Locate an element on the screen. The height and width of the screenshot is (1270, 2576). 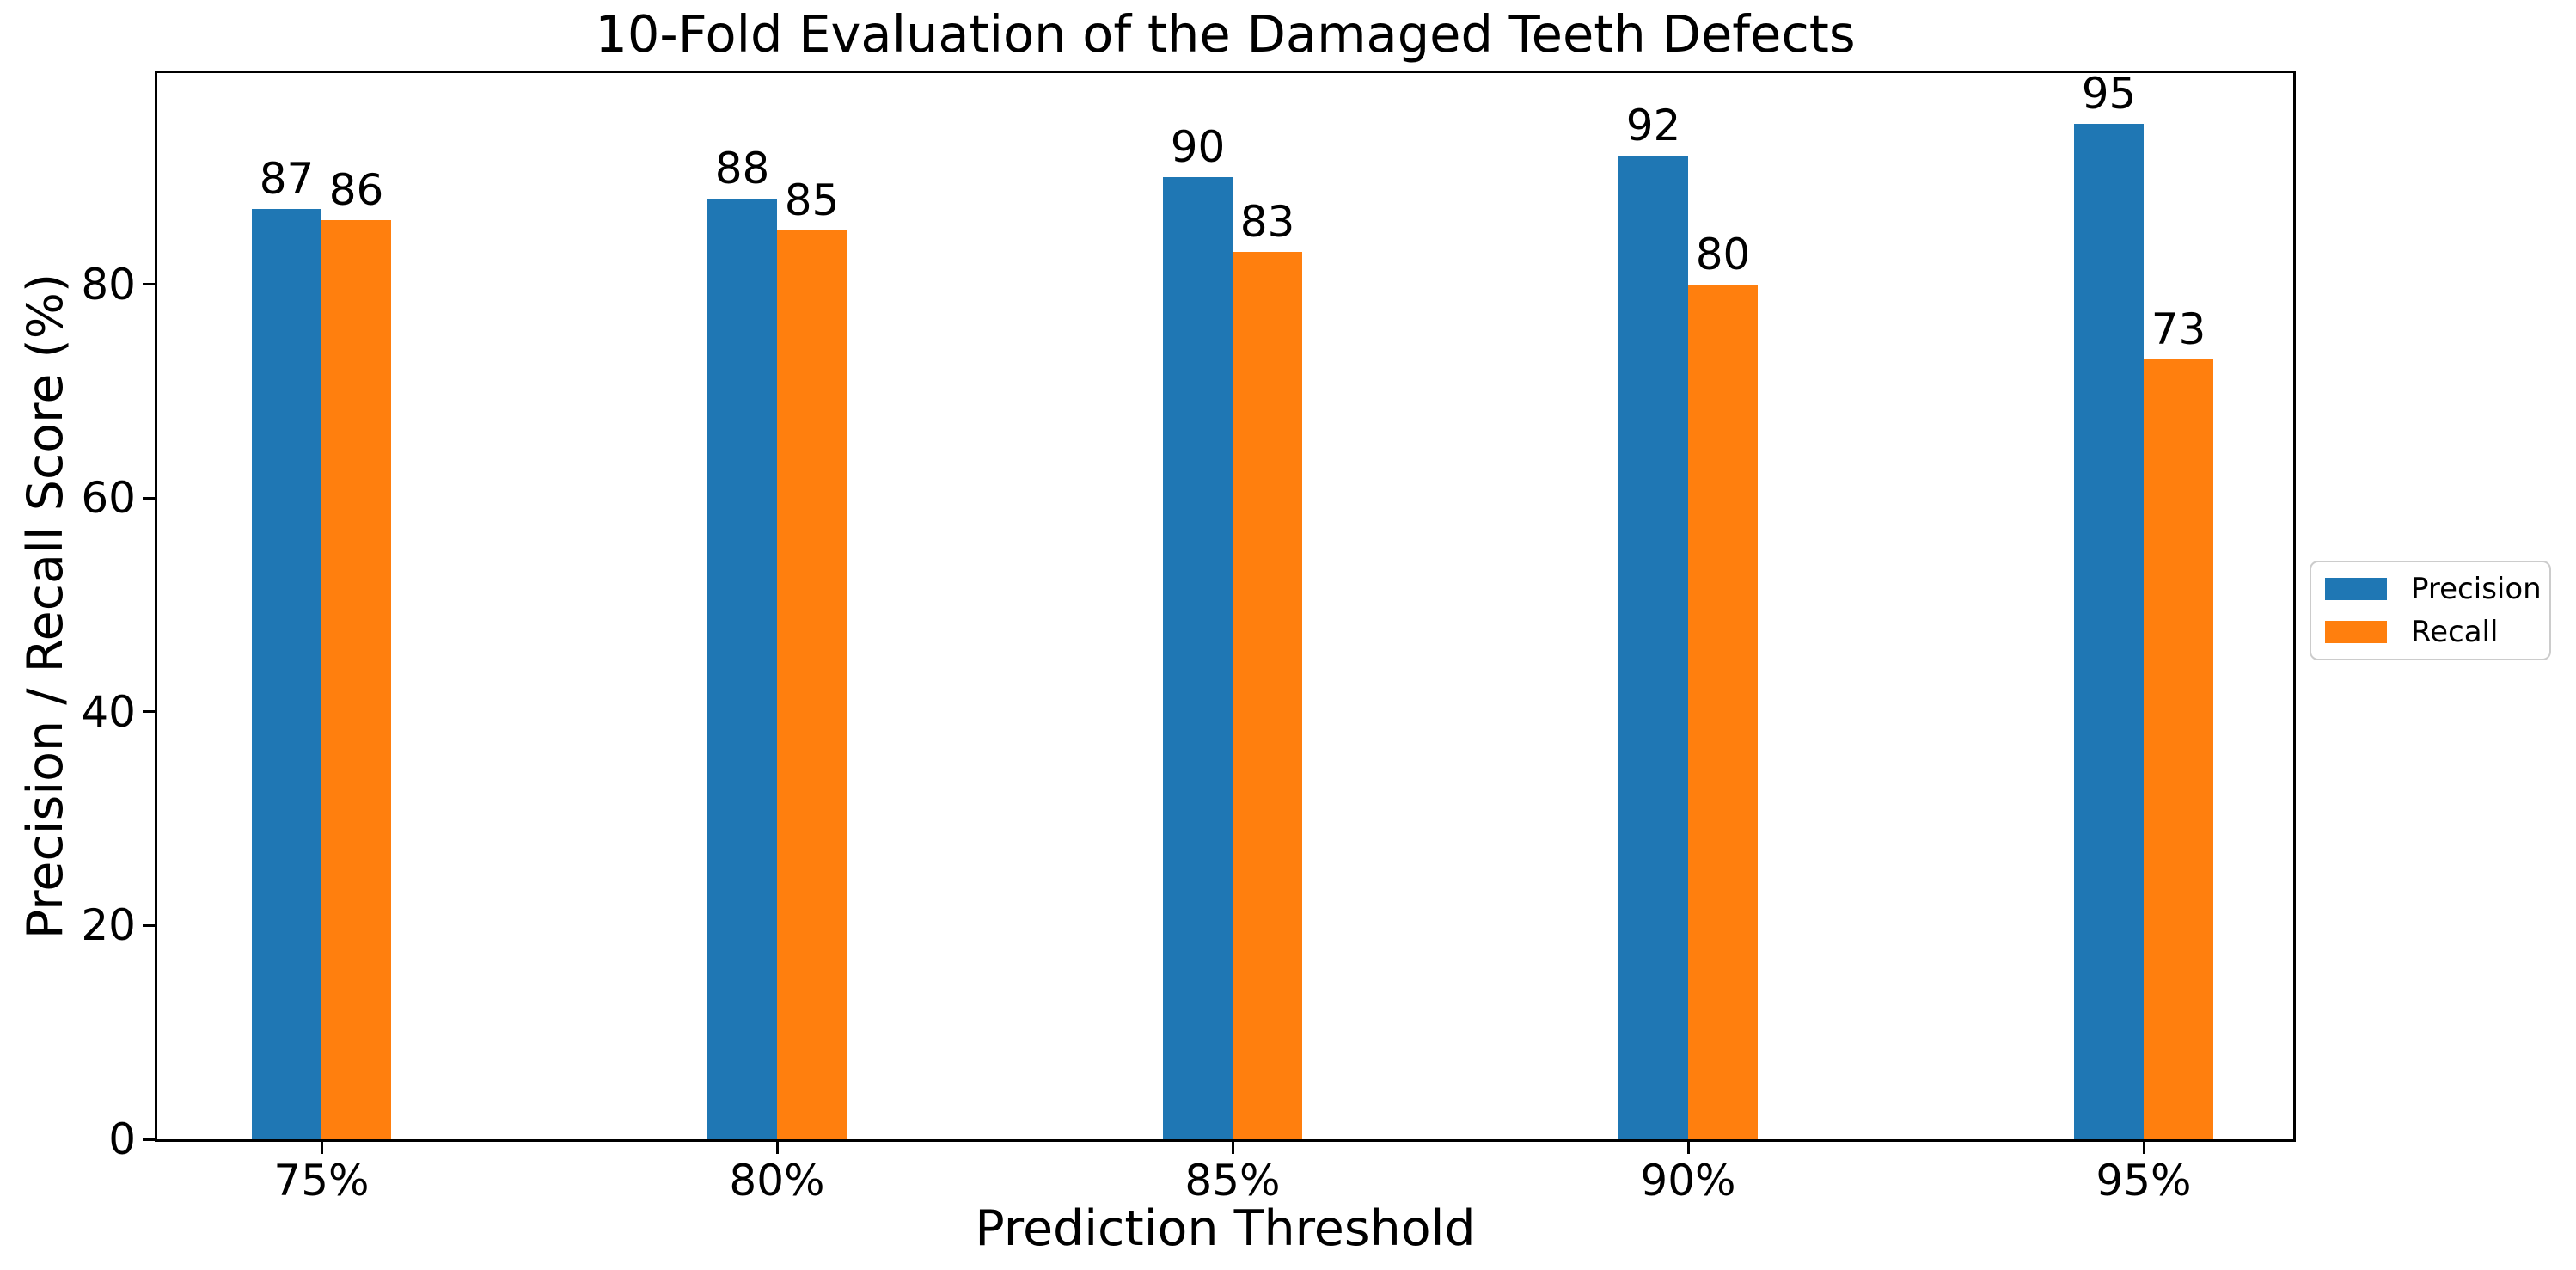
bar-value-label: 86 is located at coordinates (356, 189).